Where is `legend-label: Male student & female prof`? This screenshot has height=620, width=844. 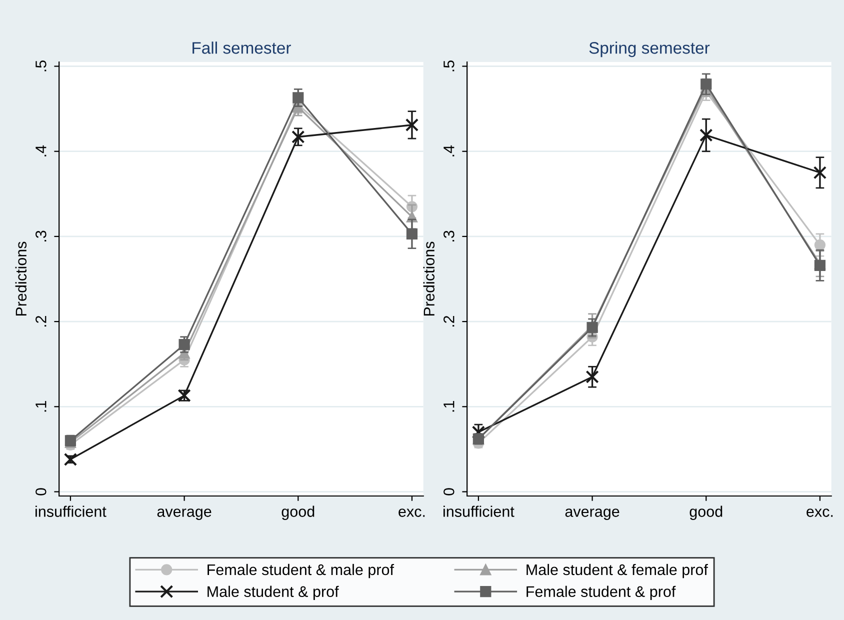
legend-label: Male student & female prof is located at coordinates (617, 571).